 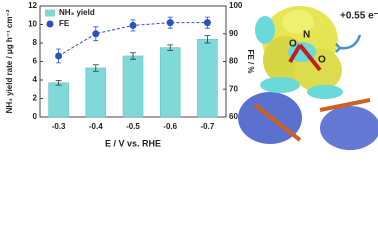 What do you see at coordinates (208, 126) in the screenshot?
I see `x-tick-label: -0.7` at bounding box center [208, 126].